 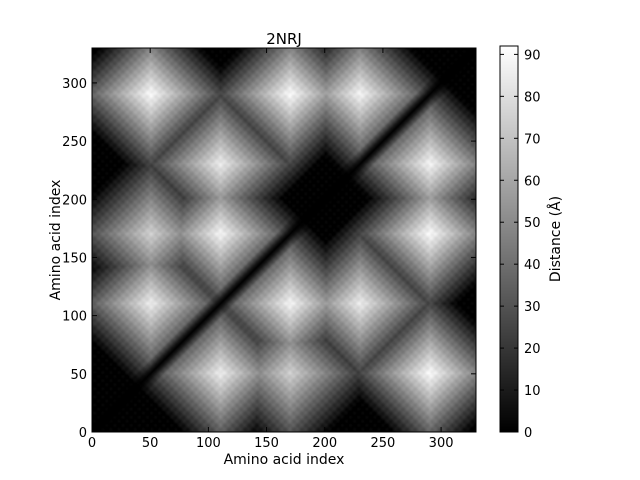 What do you see at coordinates (92, 443) in the screenshot?
I see `x-tick-label: 0` at bounding box center [92, 443].